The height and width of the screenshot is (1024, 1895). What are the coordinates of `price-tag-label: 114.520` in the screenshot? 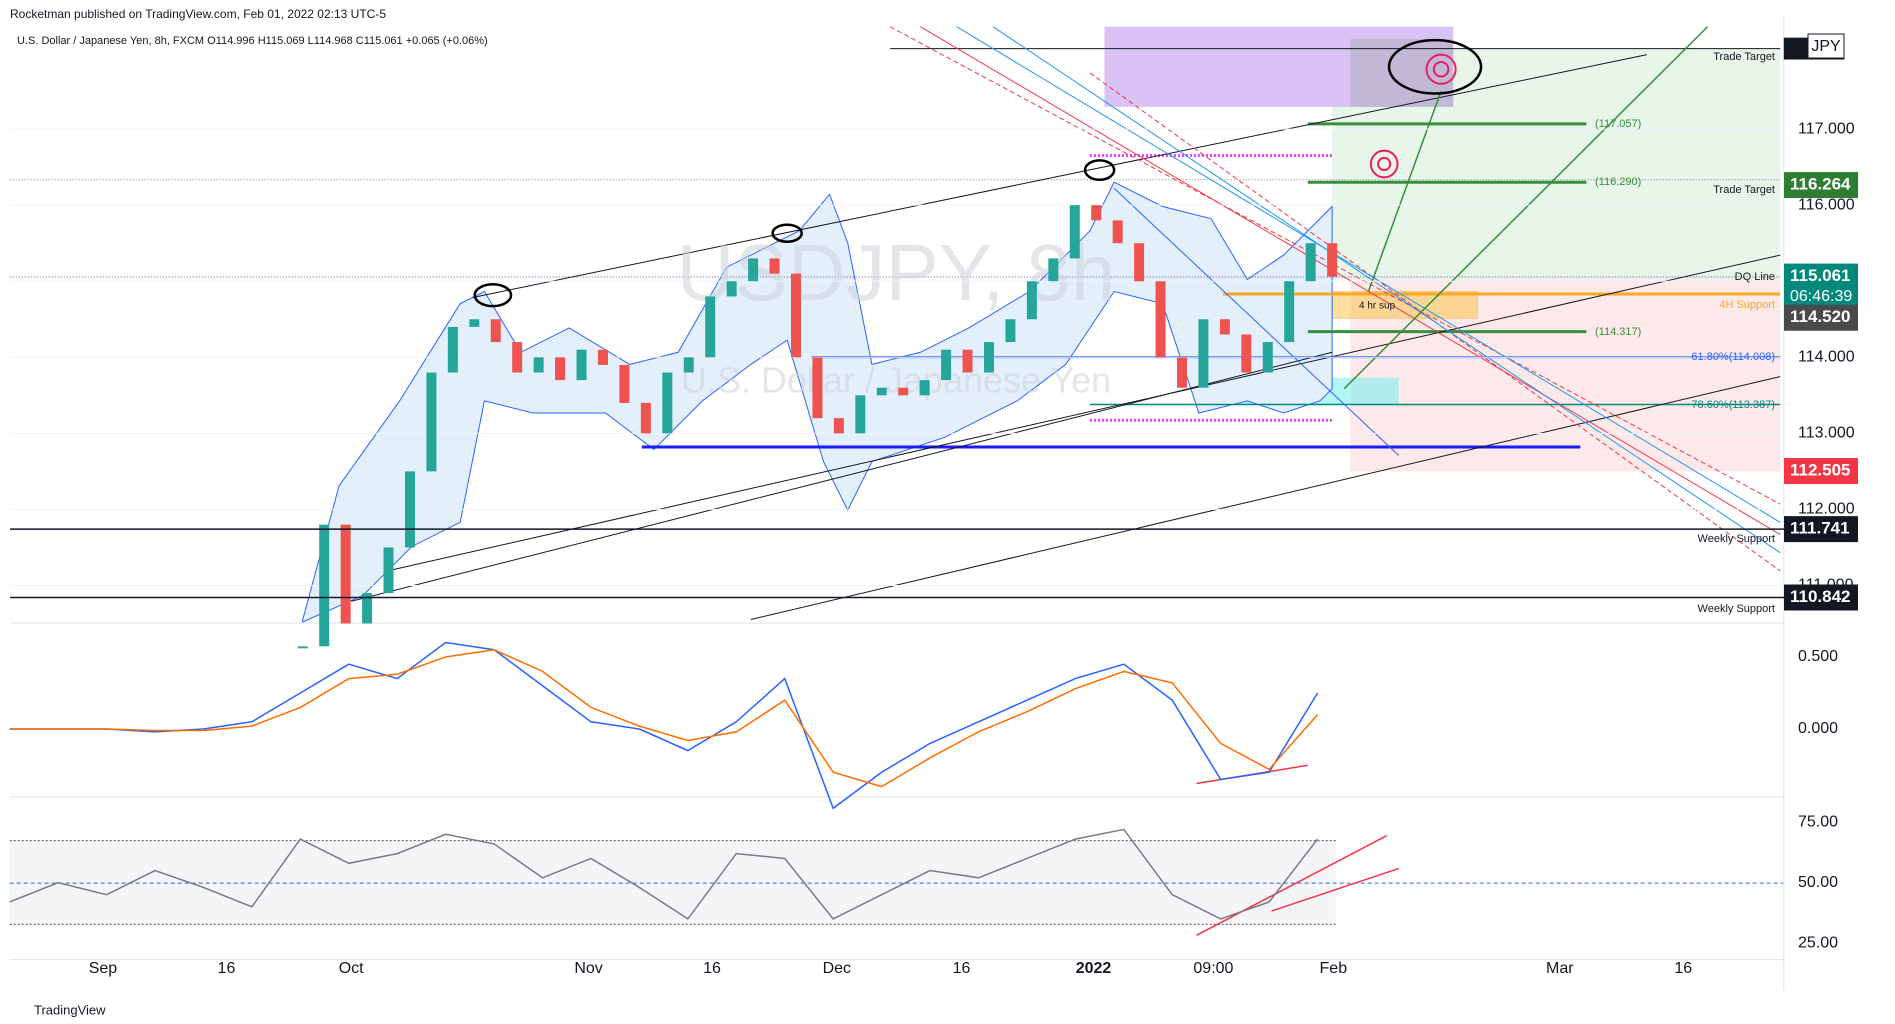 It's located at (1820, 316).